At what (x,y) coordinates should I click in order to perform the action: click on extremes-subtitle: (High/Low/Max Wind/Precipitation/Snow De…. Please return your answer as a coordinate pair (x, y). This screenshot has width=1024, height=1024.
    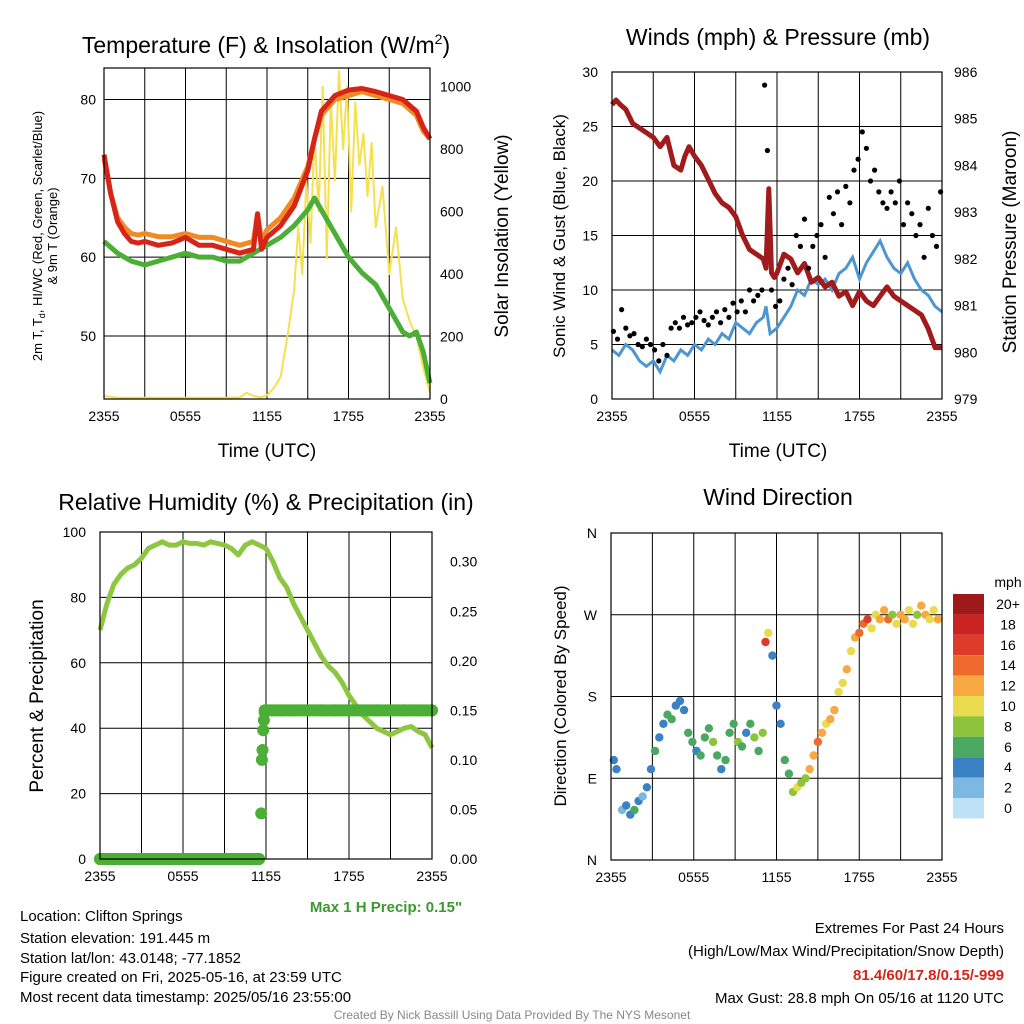
    Looking at the image, I should click on (846, 951).